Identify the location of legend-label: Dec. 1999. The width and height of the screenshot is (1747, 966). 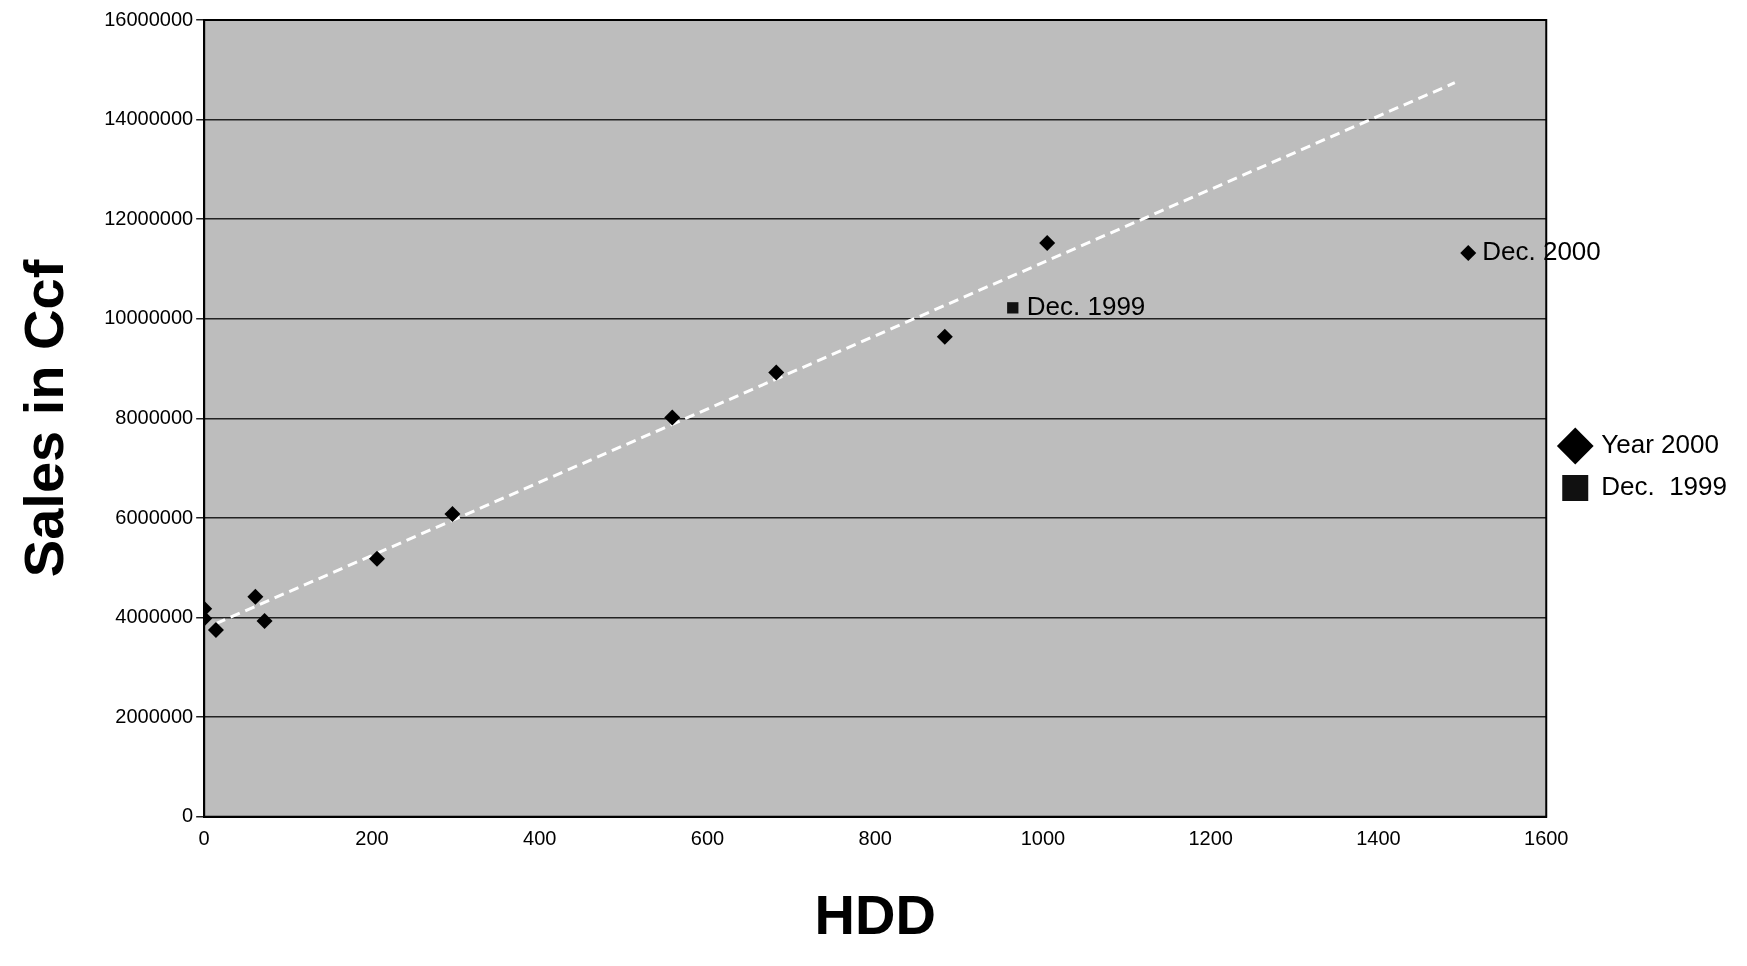
(1664, 486).